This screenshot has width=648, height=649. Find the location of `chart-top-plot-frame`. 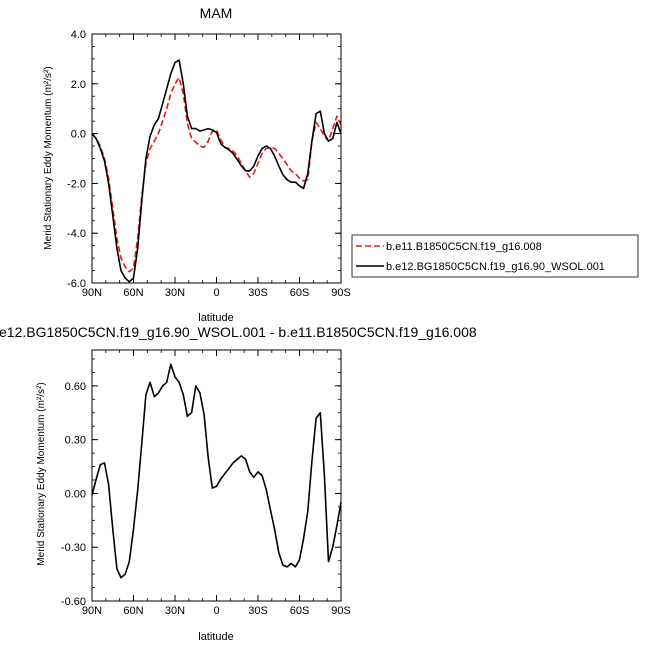

chart-top-plot-frame is located at coordinates (216, 158).